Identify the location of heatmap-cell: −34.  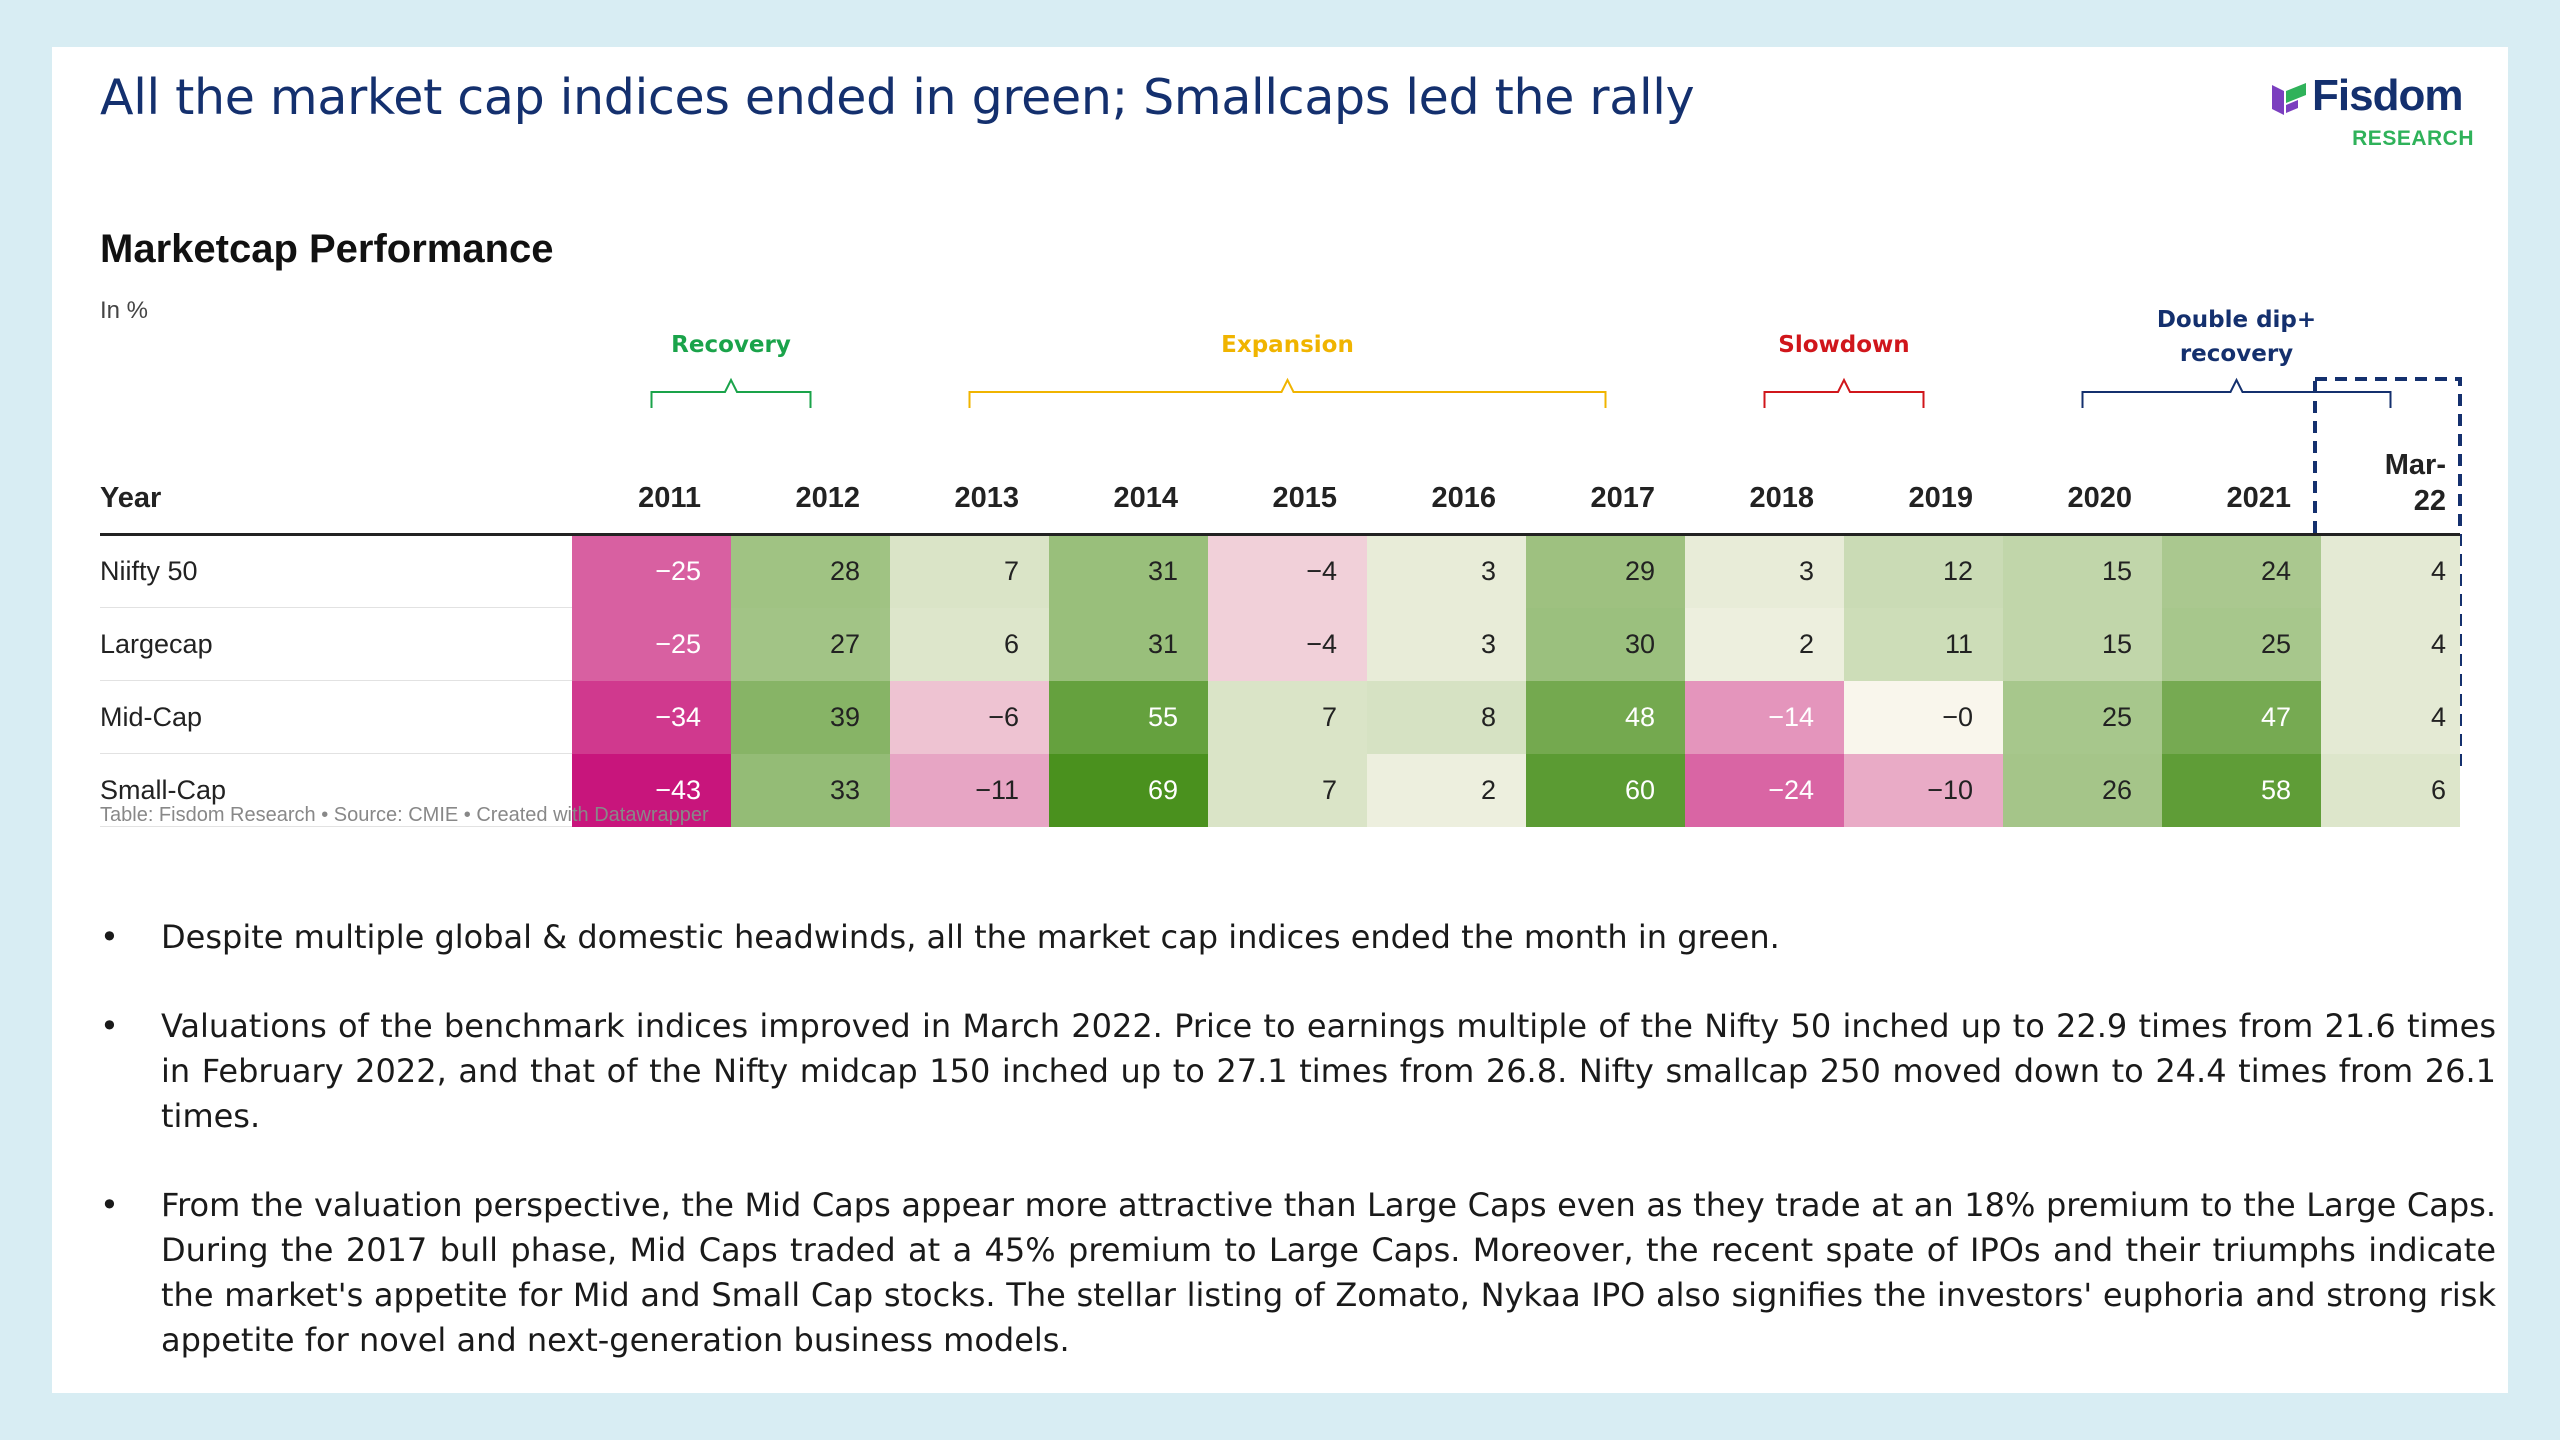
(651, 717).